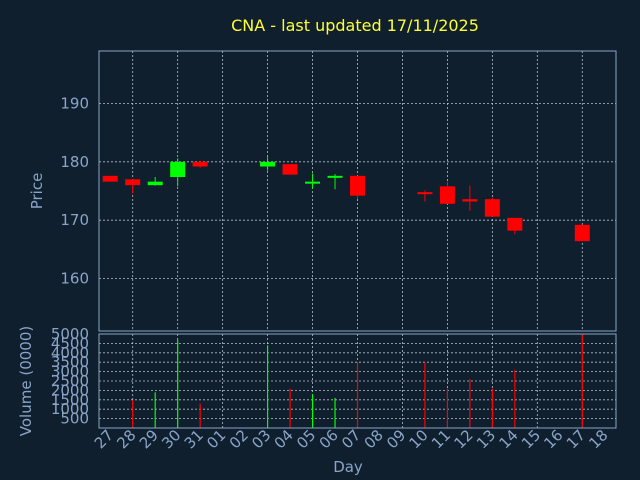 The image size is (640, 480). What do you see at coordinates (74, 162) in the screenshot?
I see `price-tick-label: 180` at bounding box center [74, 162].